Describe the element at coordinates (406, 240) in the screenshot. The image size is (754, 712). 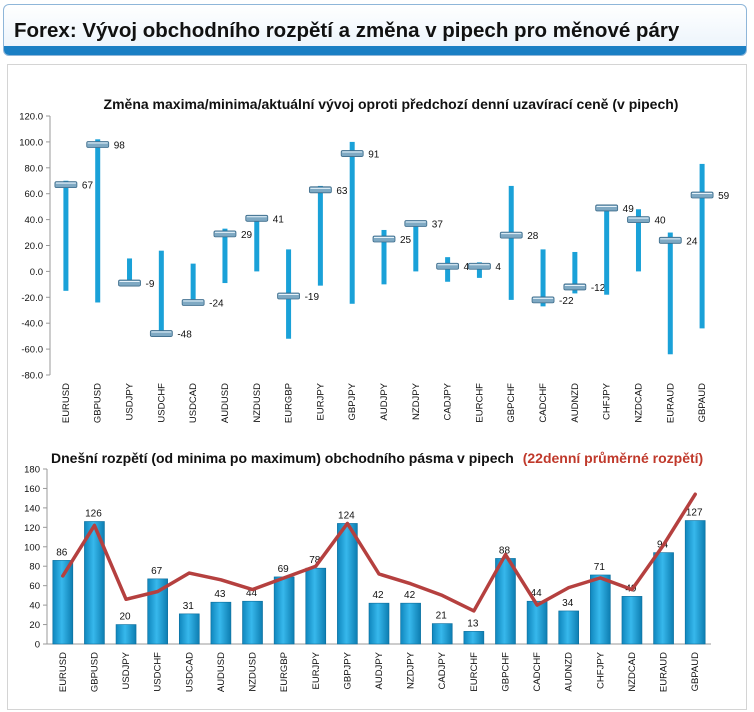
I see `data-label: 25` at that location.